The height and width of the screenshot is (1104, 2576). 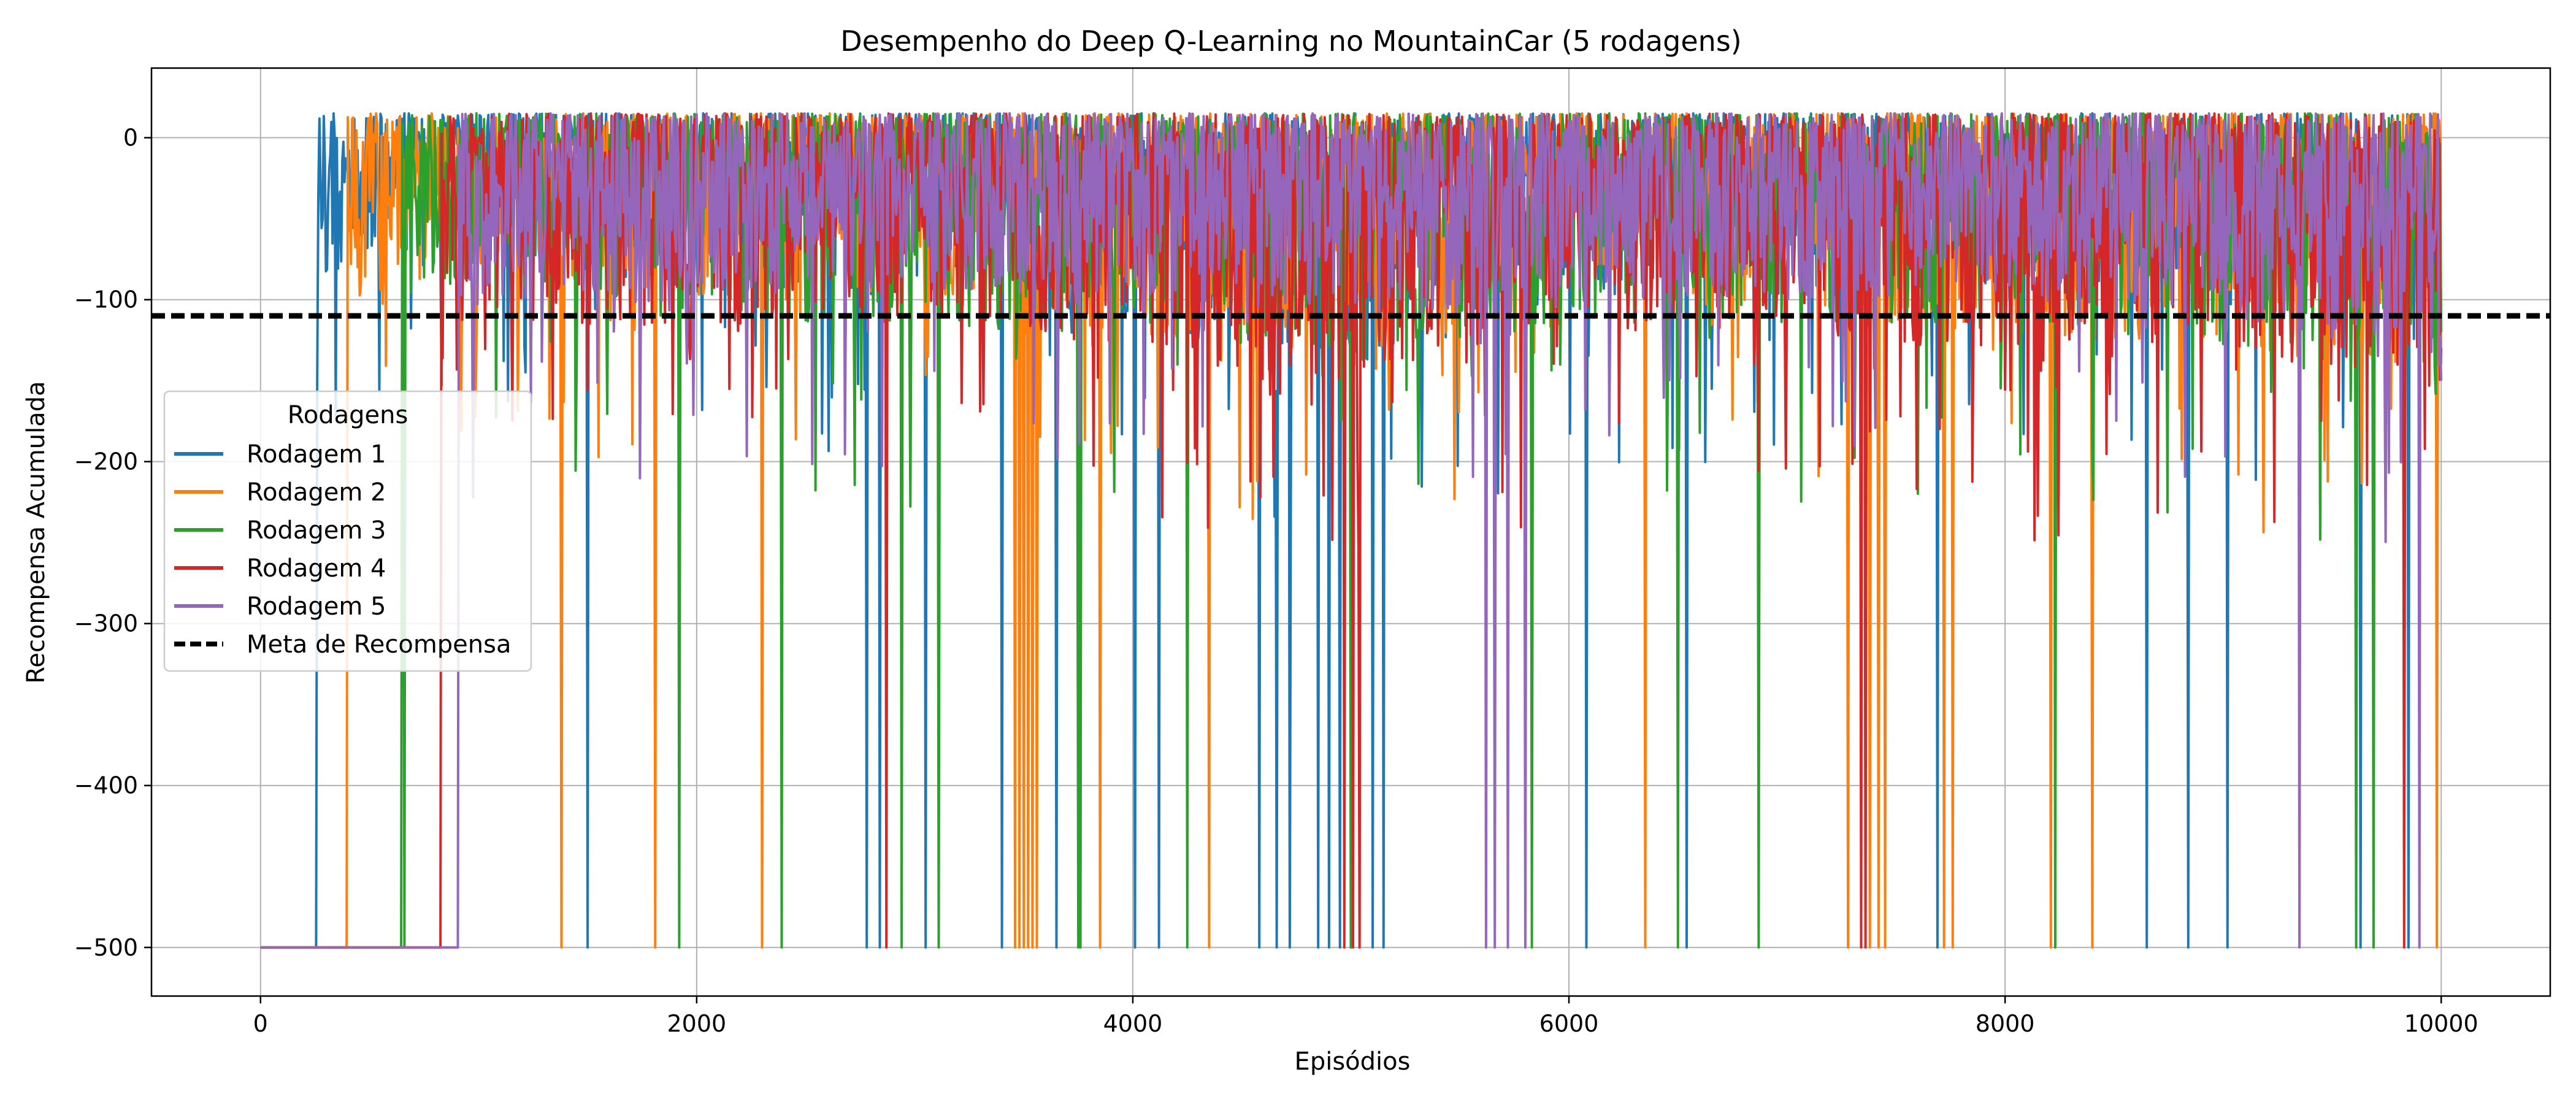 I want to click on y-tick-label: −400, so click(x=106, y=785).